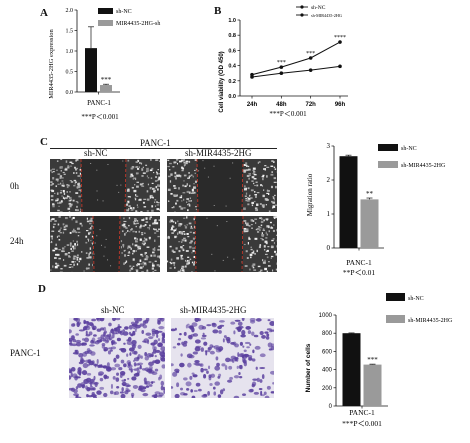  What do you see at coordinates (310, 105) in the screenshot?
I see `x-tick-label: 72h` at bounding box center [310, 105].